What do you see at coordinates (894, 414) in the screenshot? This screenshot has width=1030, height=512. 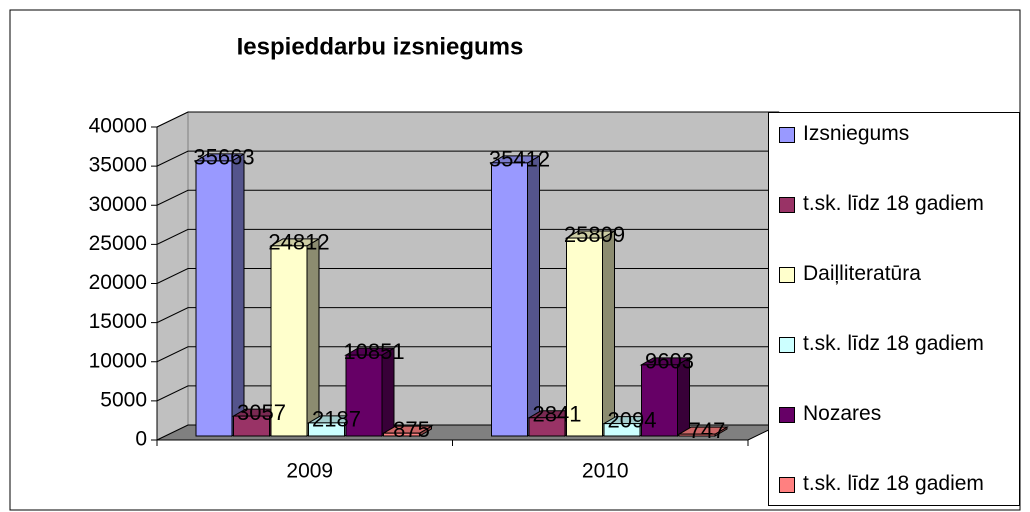 I see `legend-item: Nozares` at bounding box center [894, 414].